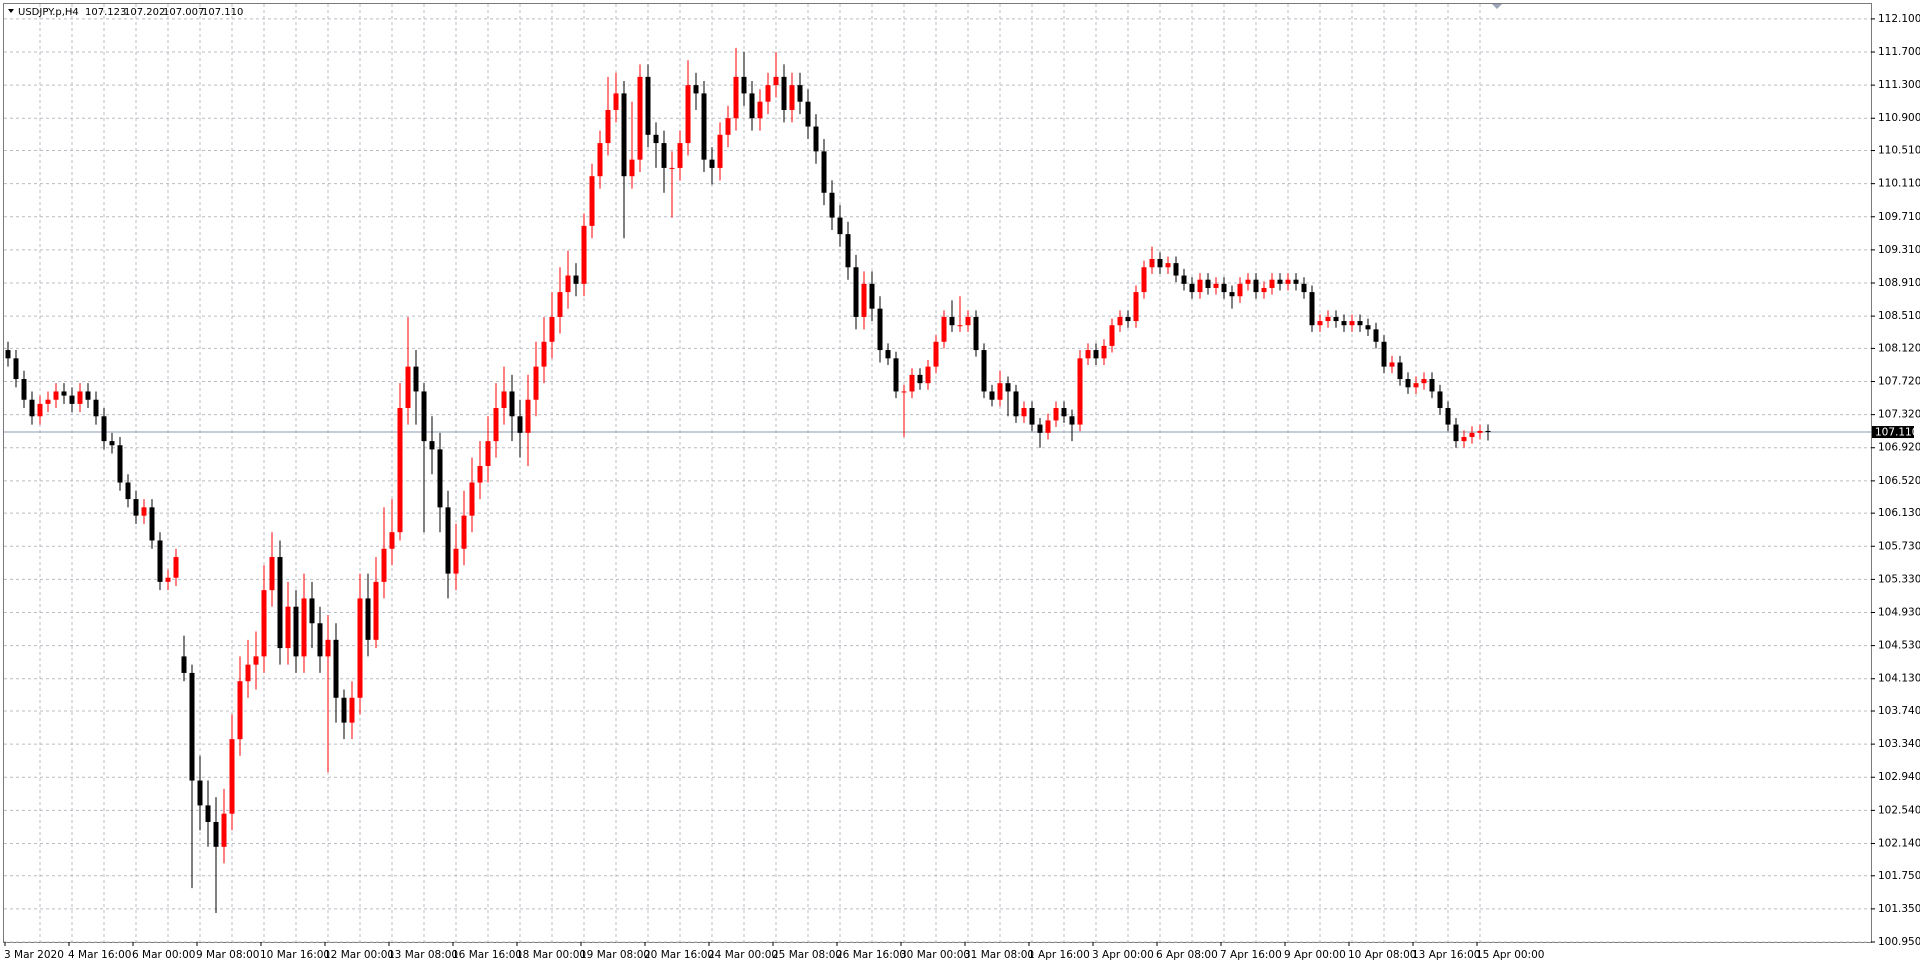  Describe the element at coordinates (871, 955) in the screenshot. I see `x-tick-label: 26 Mar 16:00` at that location.